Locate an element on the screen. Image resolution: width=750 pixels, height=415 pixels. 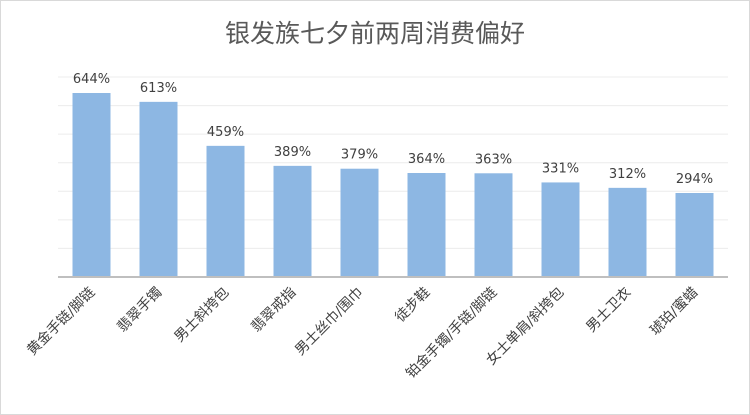
category-label: 琥珀/蜜蜡 is located at coordinates (674, 312).